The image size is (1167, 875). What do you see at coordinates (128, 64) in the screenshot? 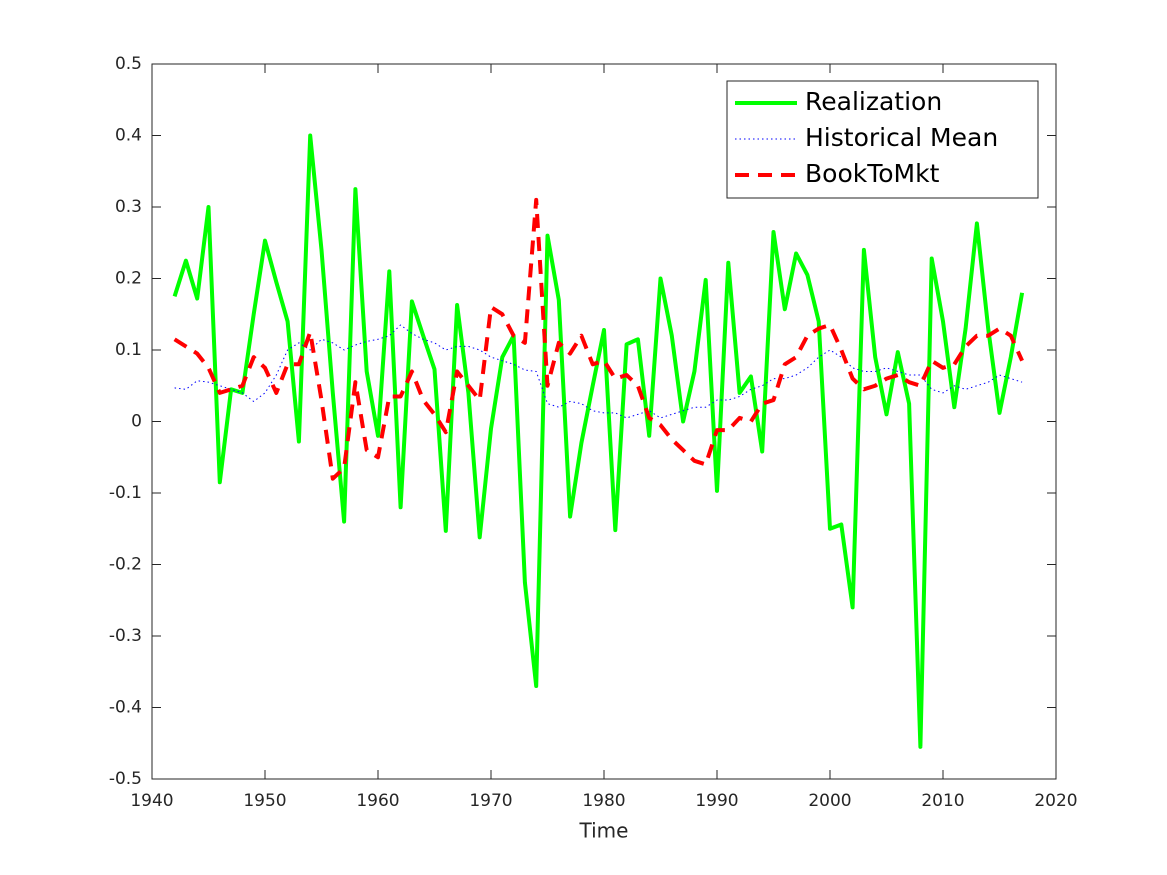
I see `y-tick-label: 0.5` at bounding box center [128, 64].